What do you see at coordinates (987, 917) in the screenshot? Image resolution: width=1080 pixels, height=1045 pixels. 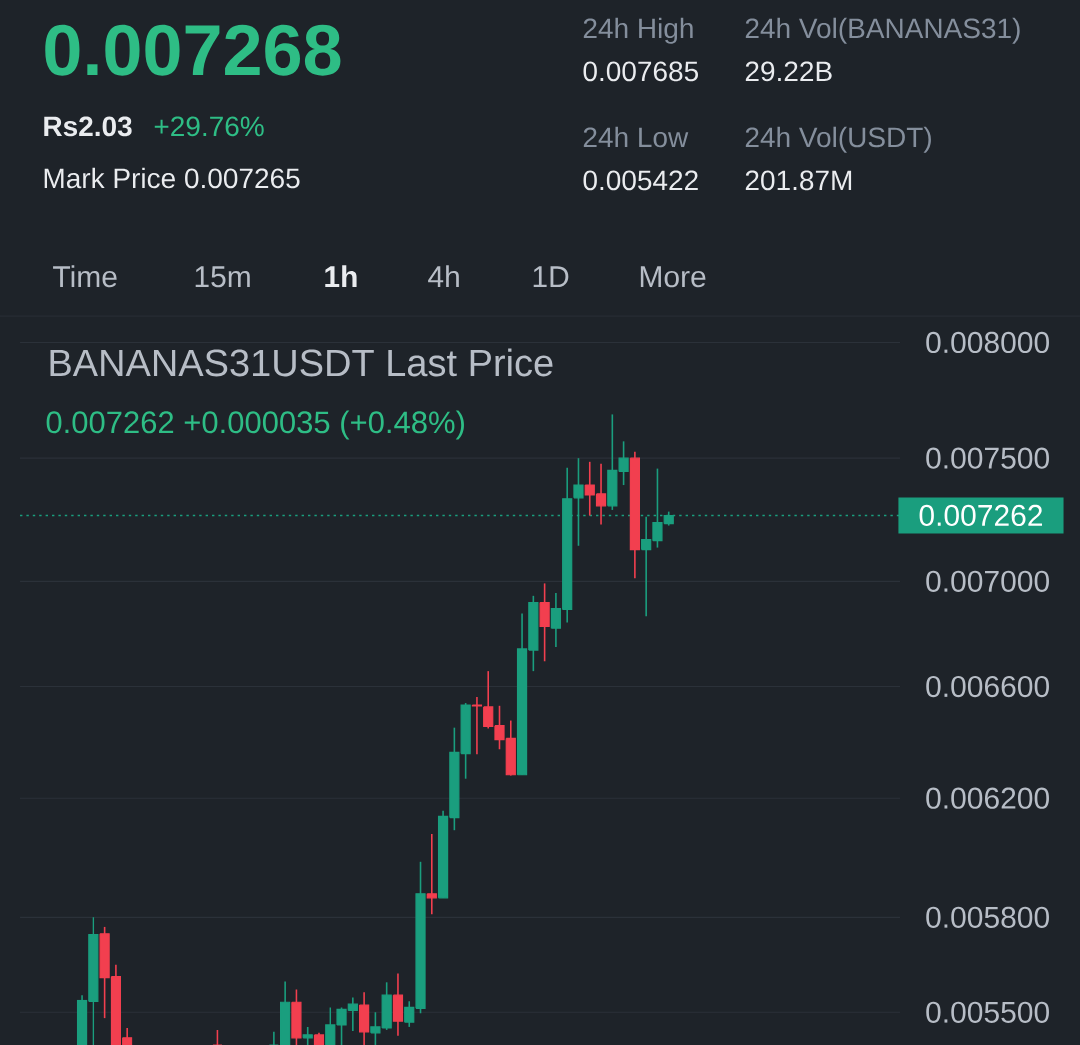 I see `y-tick-label: 0.005800` at bounding box center [987, 917].